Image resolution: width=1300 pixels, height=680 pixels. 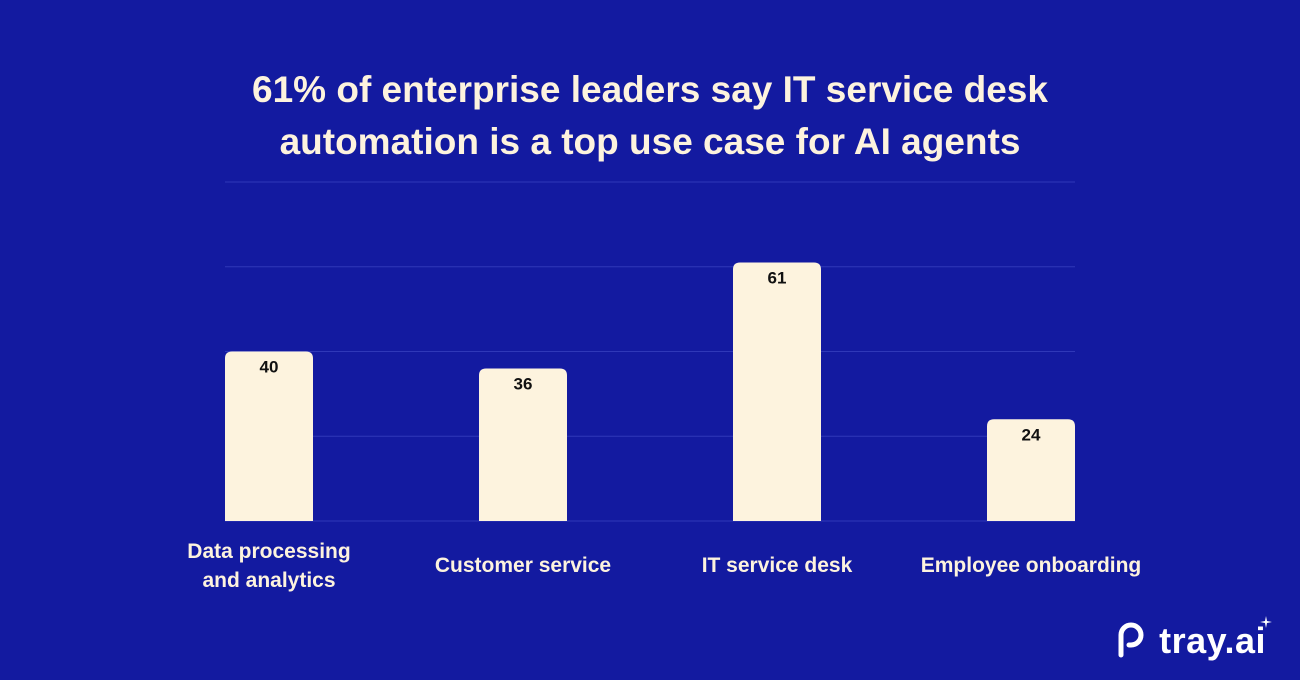 I want to click on category-label-line: Employee onboarding, so click(x=1031, y=565).